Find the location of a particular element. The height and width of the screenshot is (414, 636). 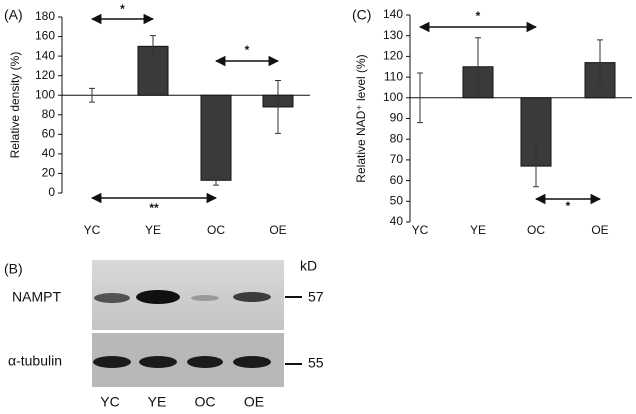

y-tick-label: 130 is located at coordinates (393, 35).